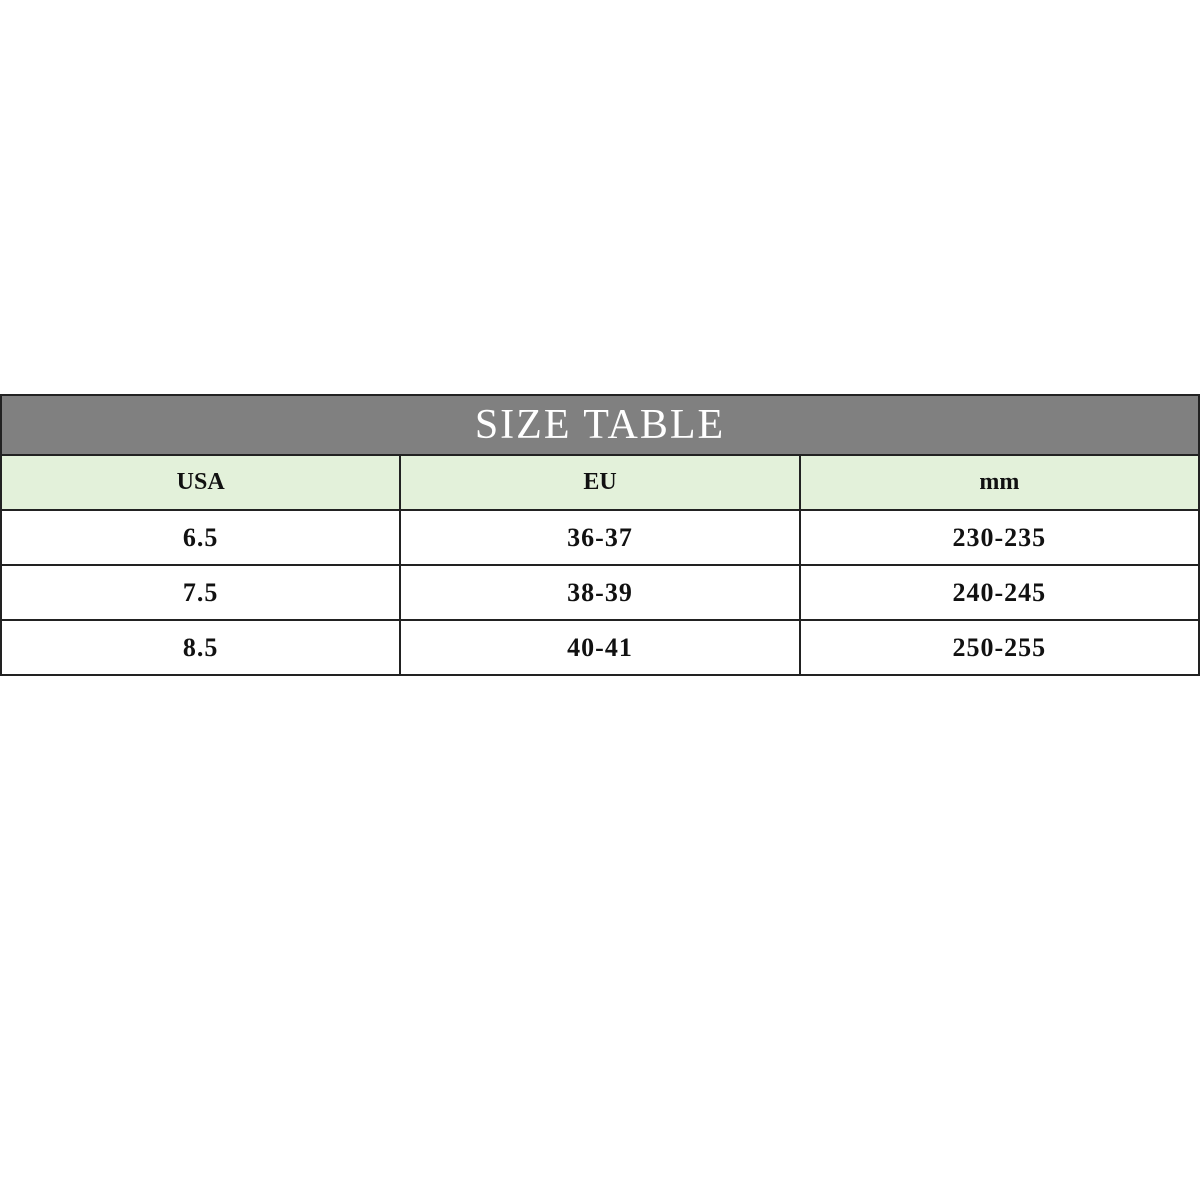  I want to click on table-title: SIZE TABLE, so click(600, 425).